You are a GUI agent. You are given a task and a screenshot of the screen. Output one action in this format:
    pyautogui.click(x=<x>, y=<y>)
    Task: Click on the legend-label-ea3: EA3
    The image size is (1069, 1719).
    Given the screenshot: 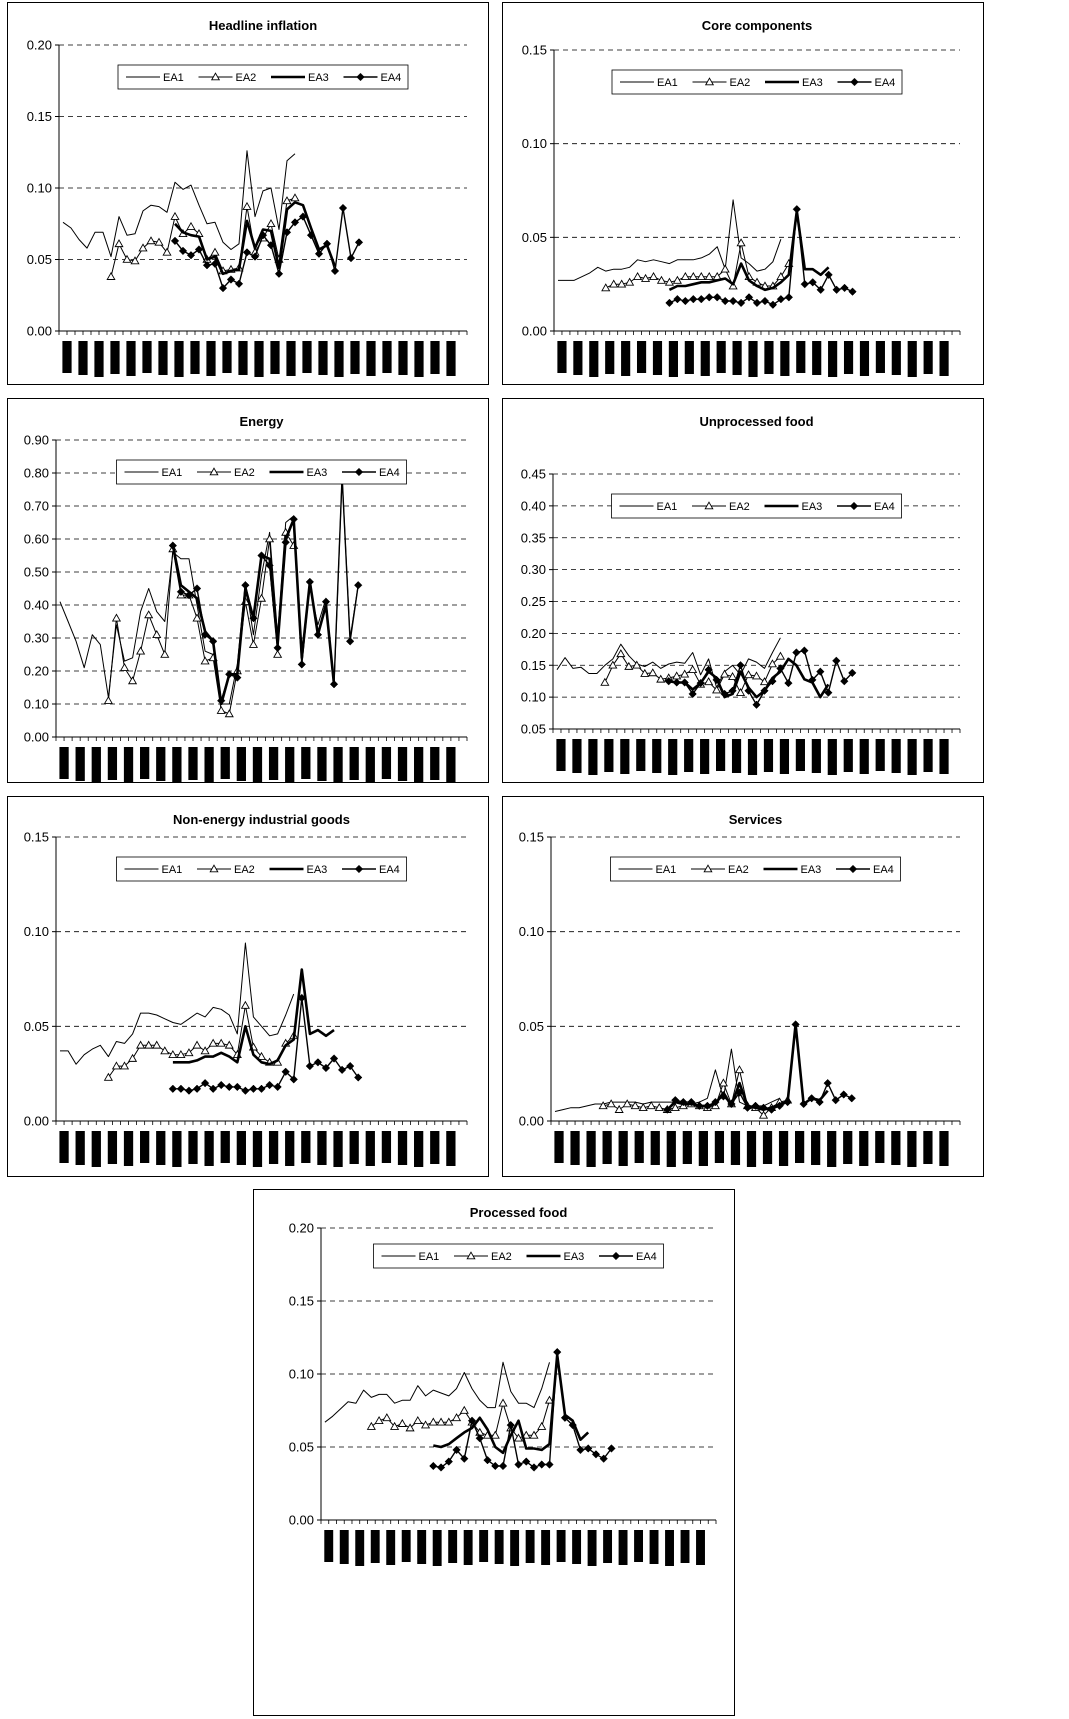 What is the action you would take?
    pyautogui.click(x=317, y=870)
    